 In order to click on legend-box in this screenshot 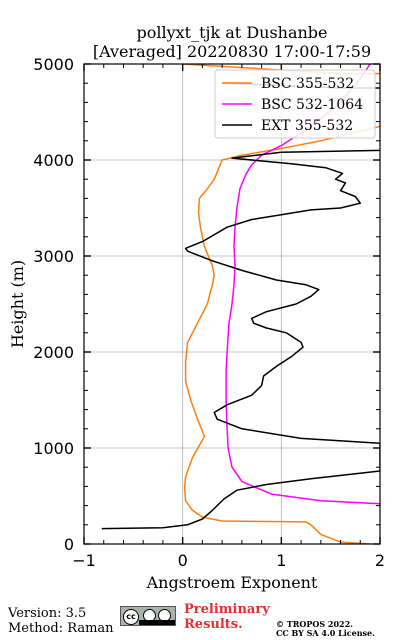, I will do `click(295, 104)`.